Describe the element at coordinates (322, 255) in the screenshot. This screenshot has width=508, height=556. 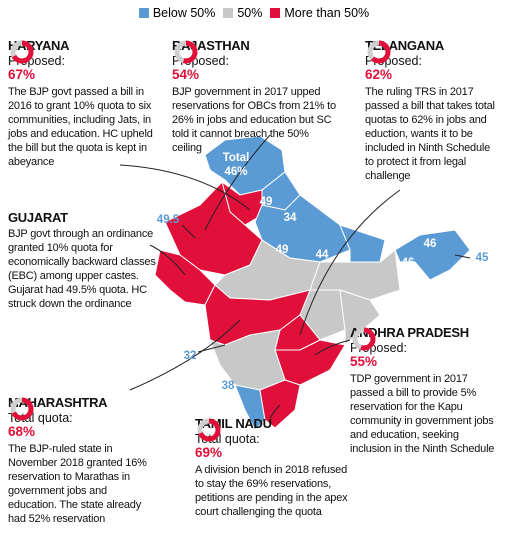
I see `map-label: 44` at that location.